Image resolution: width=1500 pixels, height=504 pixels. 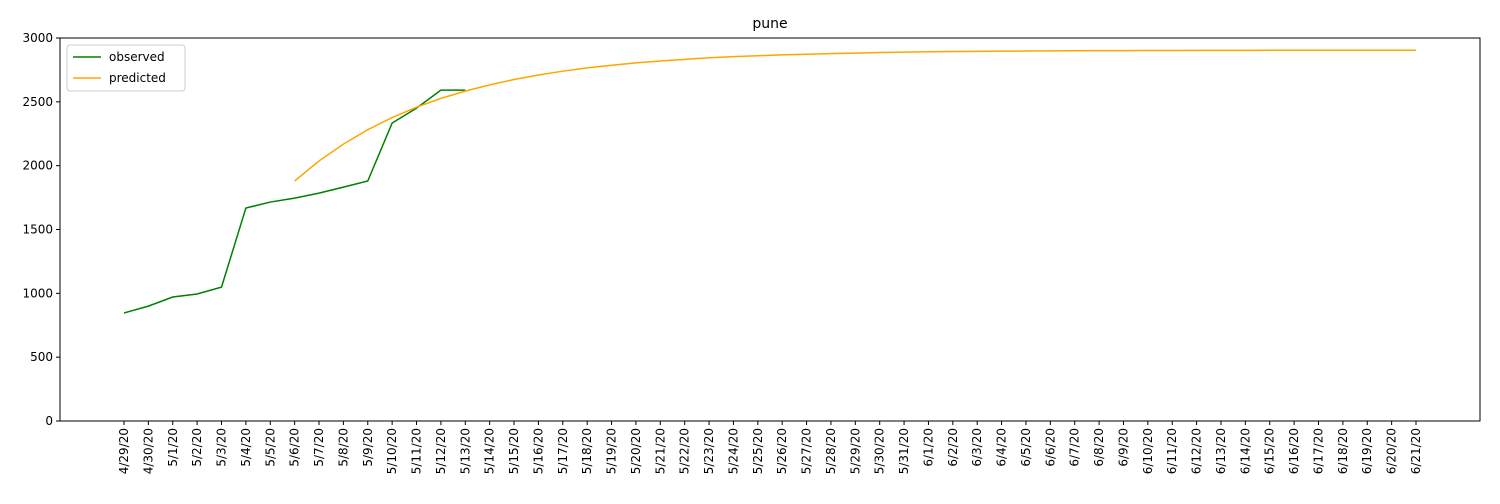 I want to click on x-tick-label: 5/4/20, so click(x=246, y=447).